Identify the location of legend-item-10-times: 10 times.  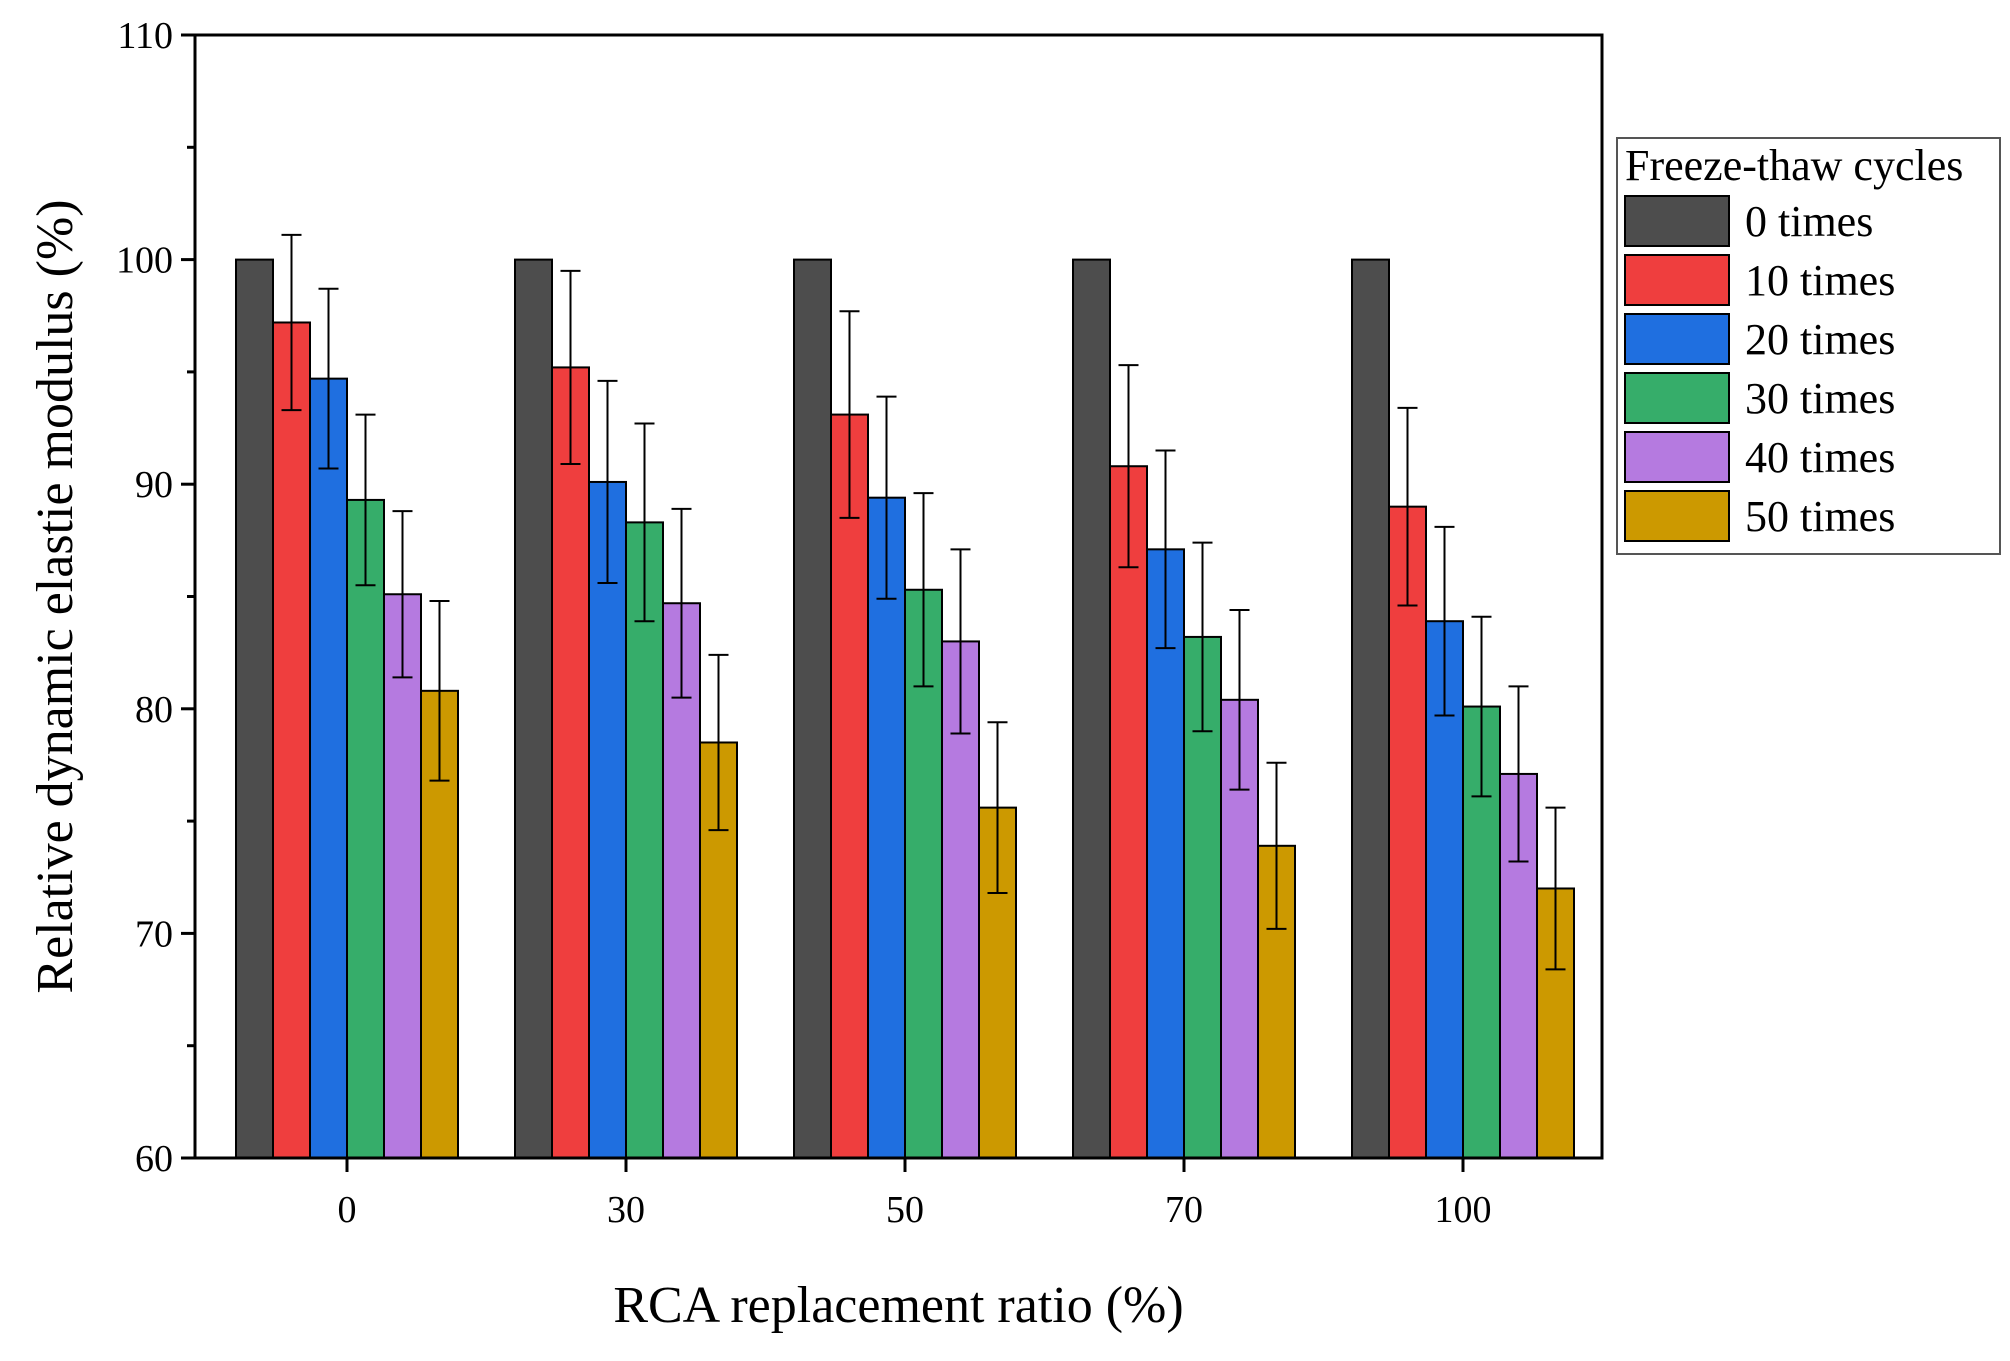
(1759, 280).